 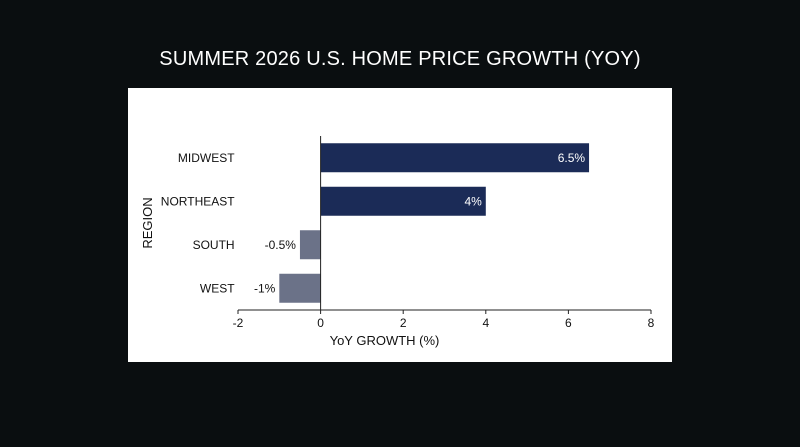 I want to click on bar-northeast, so click(x=403, y=201).